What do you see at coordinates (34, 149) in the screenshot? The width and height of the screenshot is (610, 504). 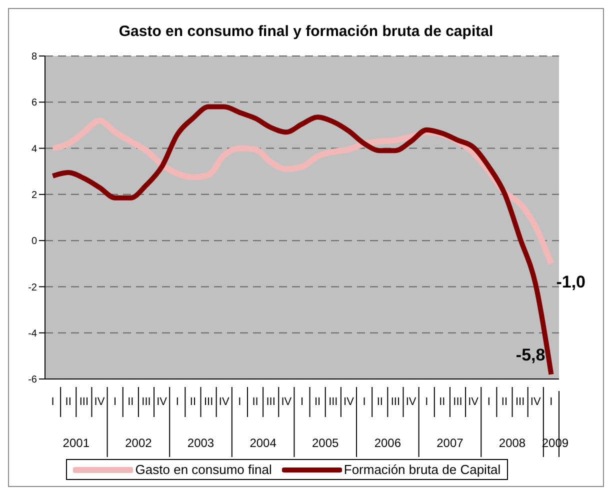 I see `y-tick-label: 4` at bounding box center [34, 149].